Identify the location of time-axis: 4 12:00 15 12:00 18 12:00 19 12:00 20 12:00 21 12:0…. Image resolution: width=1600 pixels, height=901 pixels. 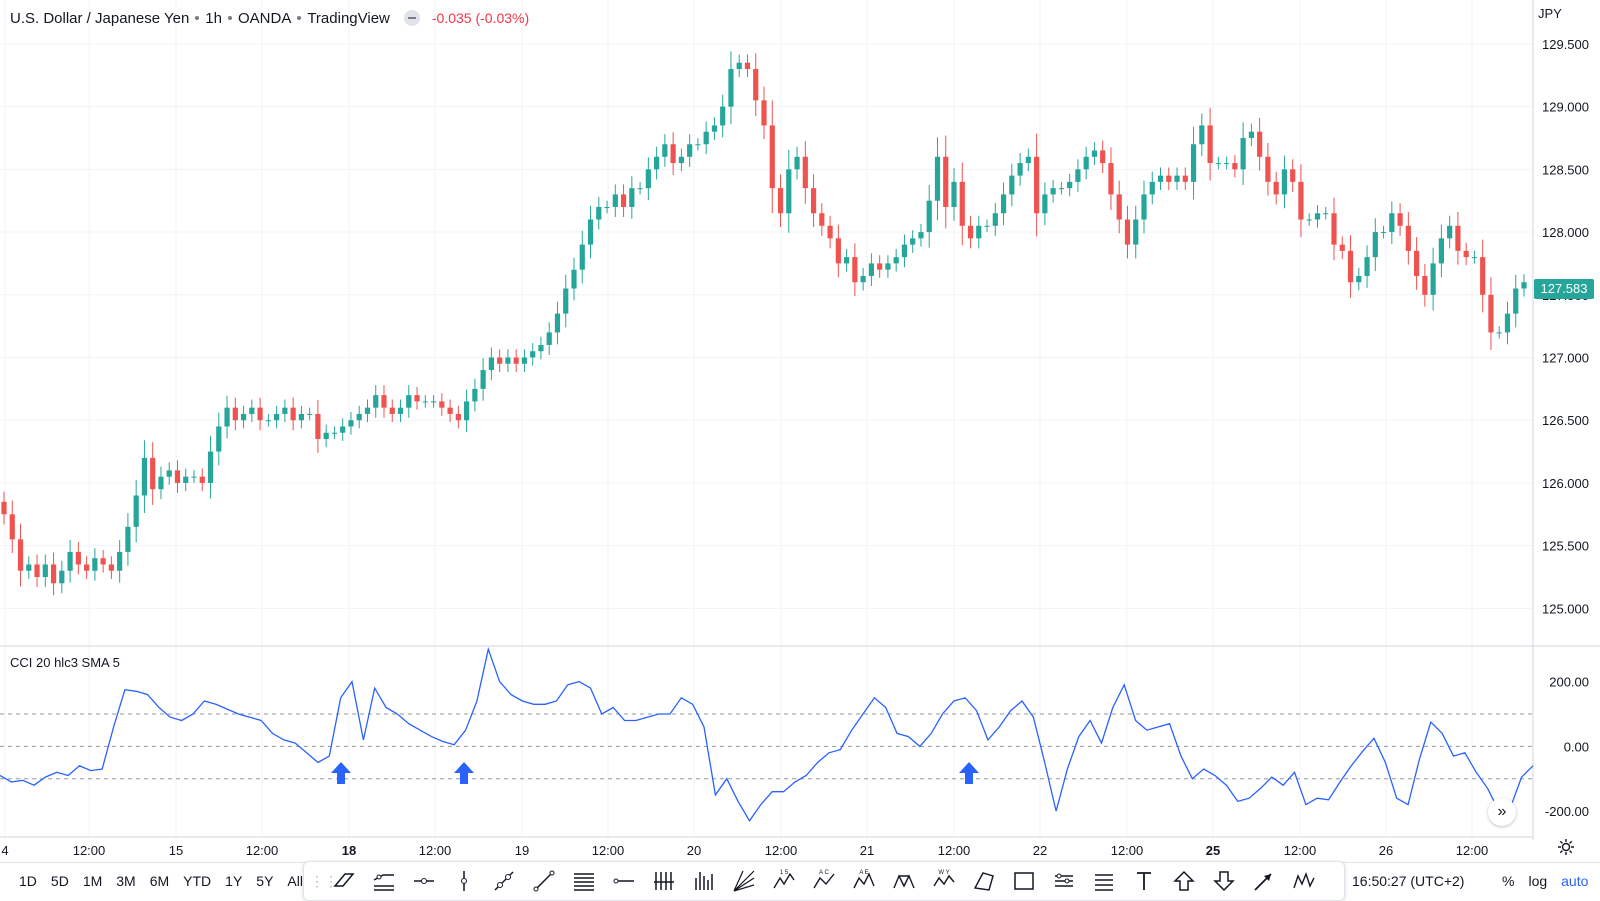
(744, 850).